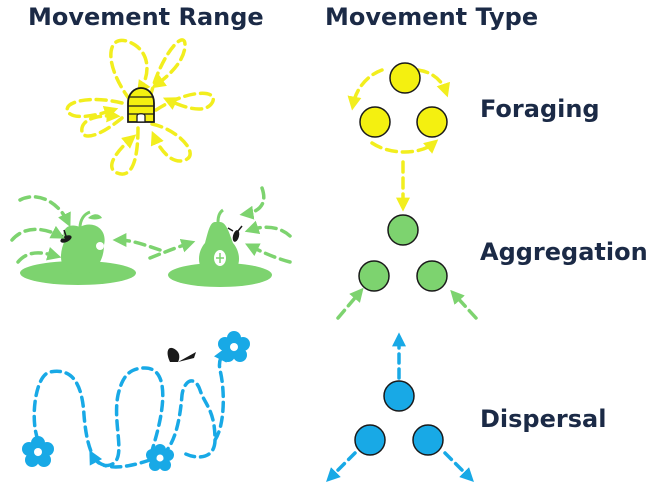 The height and width of the screenshot is (500, 665). I want to click on aggregation-type-diagram, so click(407, 266).